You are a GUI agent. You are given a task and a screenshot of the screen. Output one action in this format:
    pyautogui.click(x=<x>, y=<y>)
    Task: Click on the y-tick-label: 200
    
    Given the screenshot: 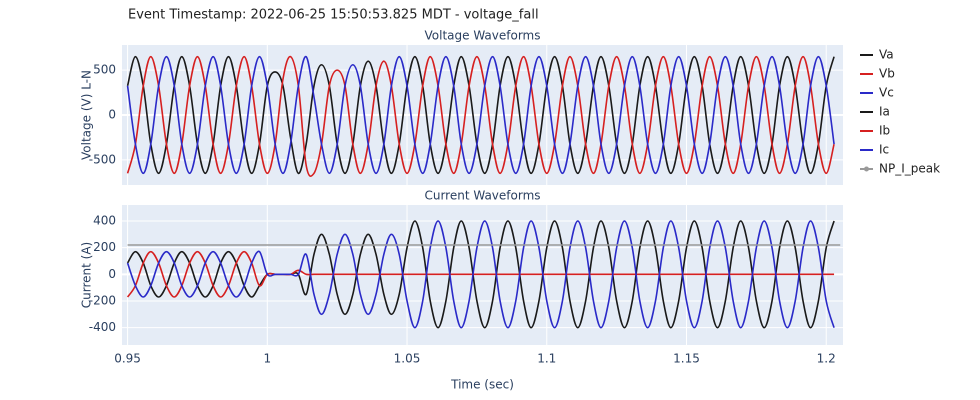 What is the action you would take?
    pyautogui.click(x=104, y=247)
    